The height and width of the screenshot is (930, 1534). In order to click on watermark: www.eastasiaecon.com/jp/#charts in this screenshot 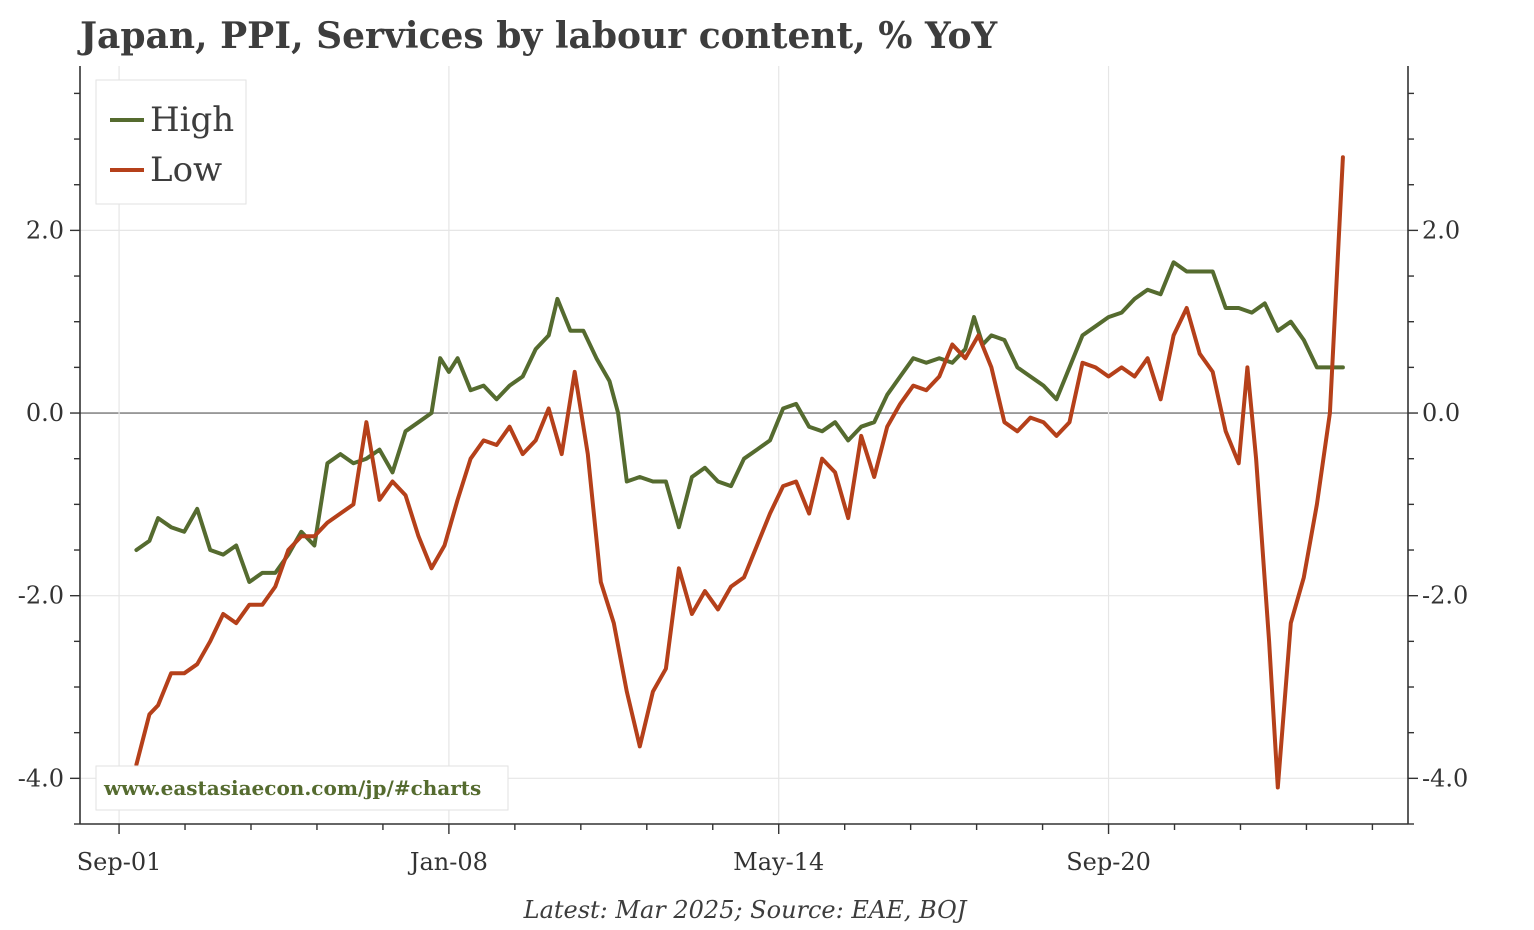, I will do `click(302, 788)`.